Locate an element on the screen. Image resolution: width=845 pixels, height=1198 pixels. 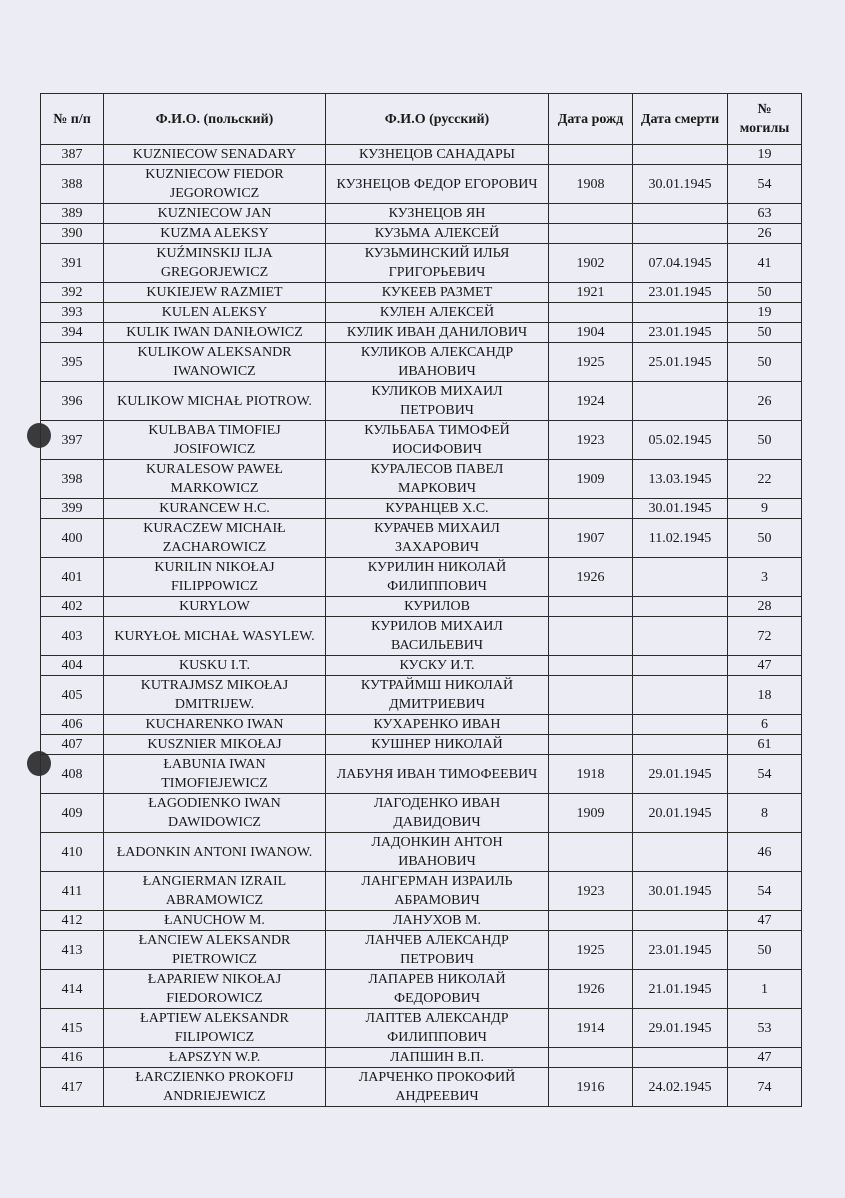
cell-name-russian: КУЛЕН АЛЕКСЕЙ is located at coordinates (437, 312).